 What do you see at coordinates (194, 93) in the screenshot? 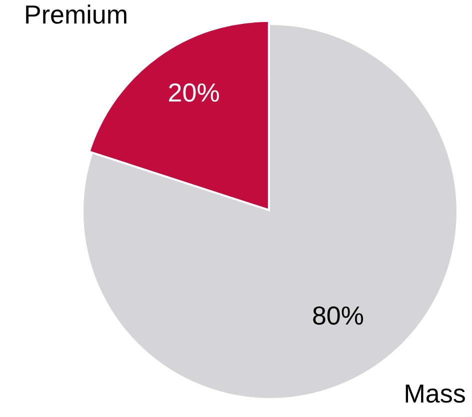
I see `data-label: 20%` at bounding box center [194, 93].